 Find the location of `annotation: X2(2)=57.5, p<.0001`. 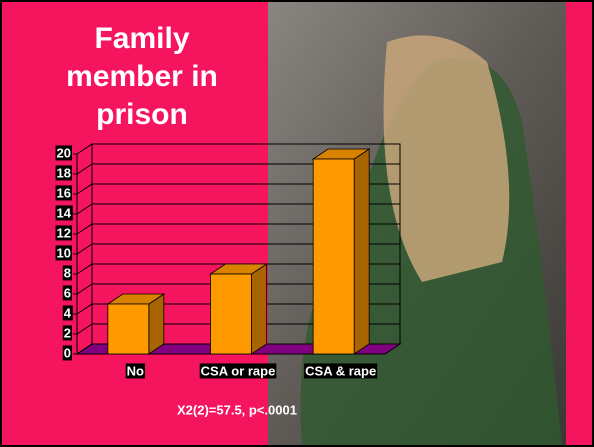

annotation: X2(2)=57.5, p<.0001 is located at coordinates (237, 409).